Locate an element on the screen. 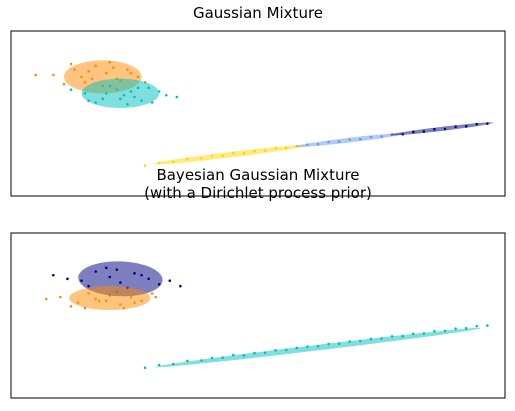 This screenshot has width=515, height=411. chart-title: (with a Dirichlet process prior) is located at coordinates (258, 193).